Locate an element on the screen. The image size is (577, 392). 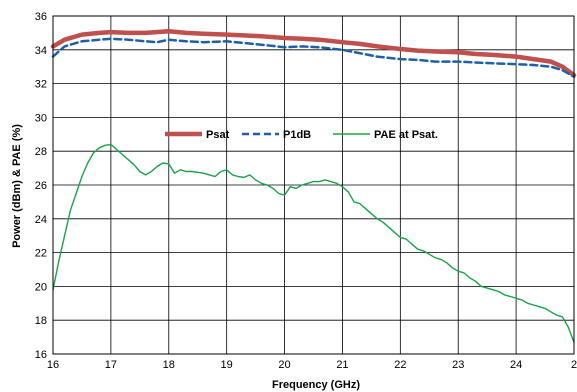
y-tick-label: 36 is located at coordinates (41, 17).